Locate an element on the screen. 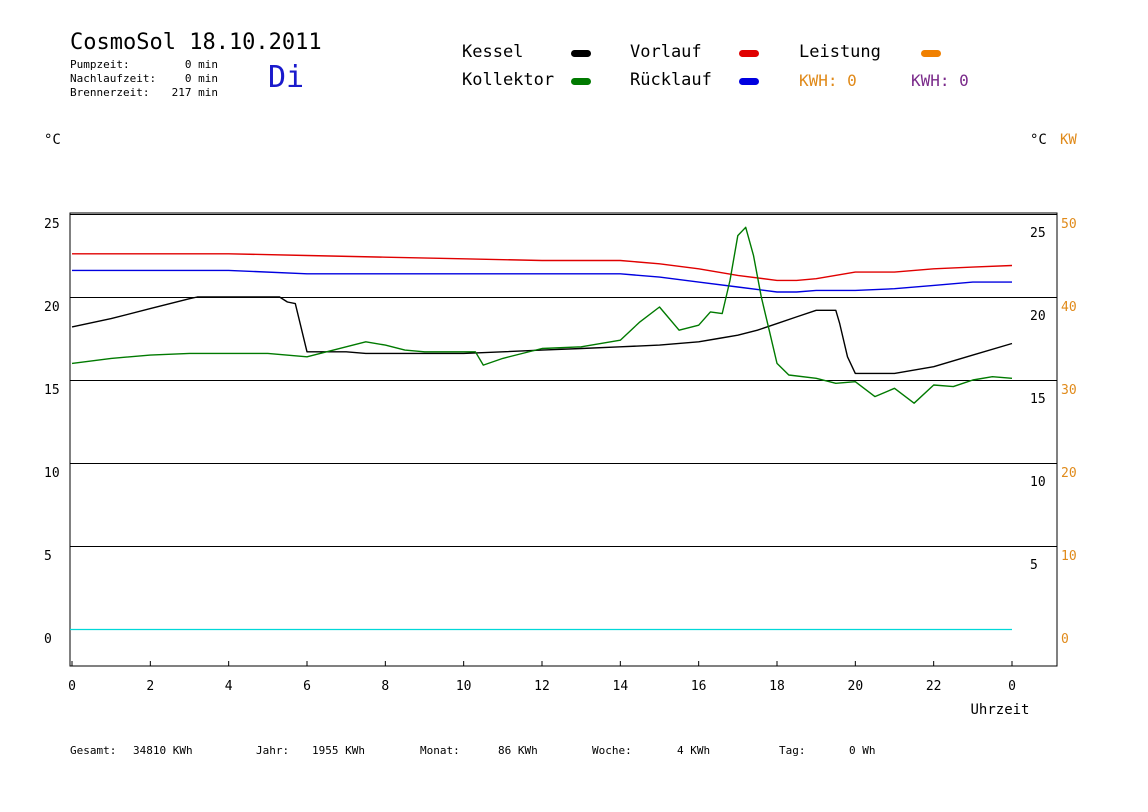 The image size is (1148, 812). y-left-tick-label: 15 is located at coordinates (52, 390).